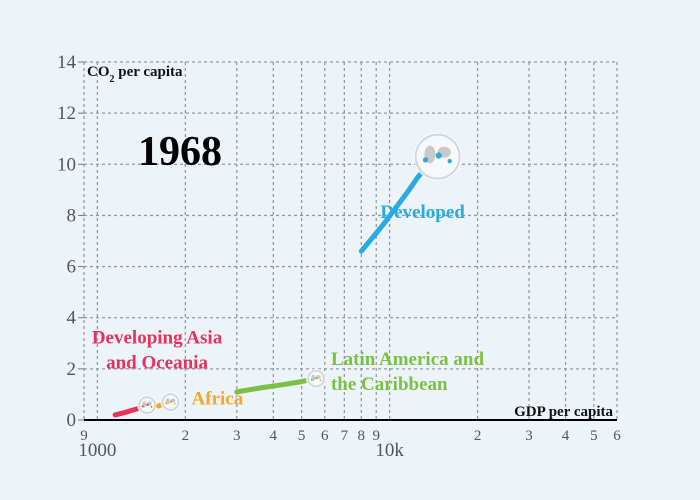  I want to click on y-tick-label: 2, so click(72, 369).